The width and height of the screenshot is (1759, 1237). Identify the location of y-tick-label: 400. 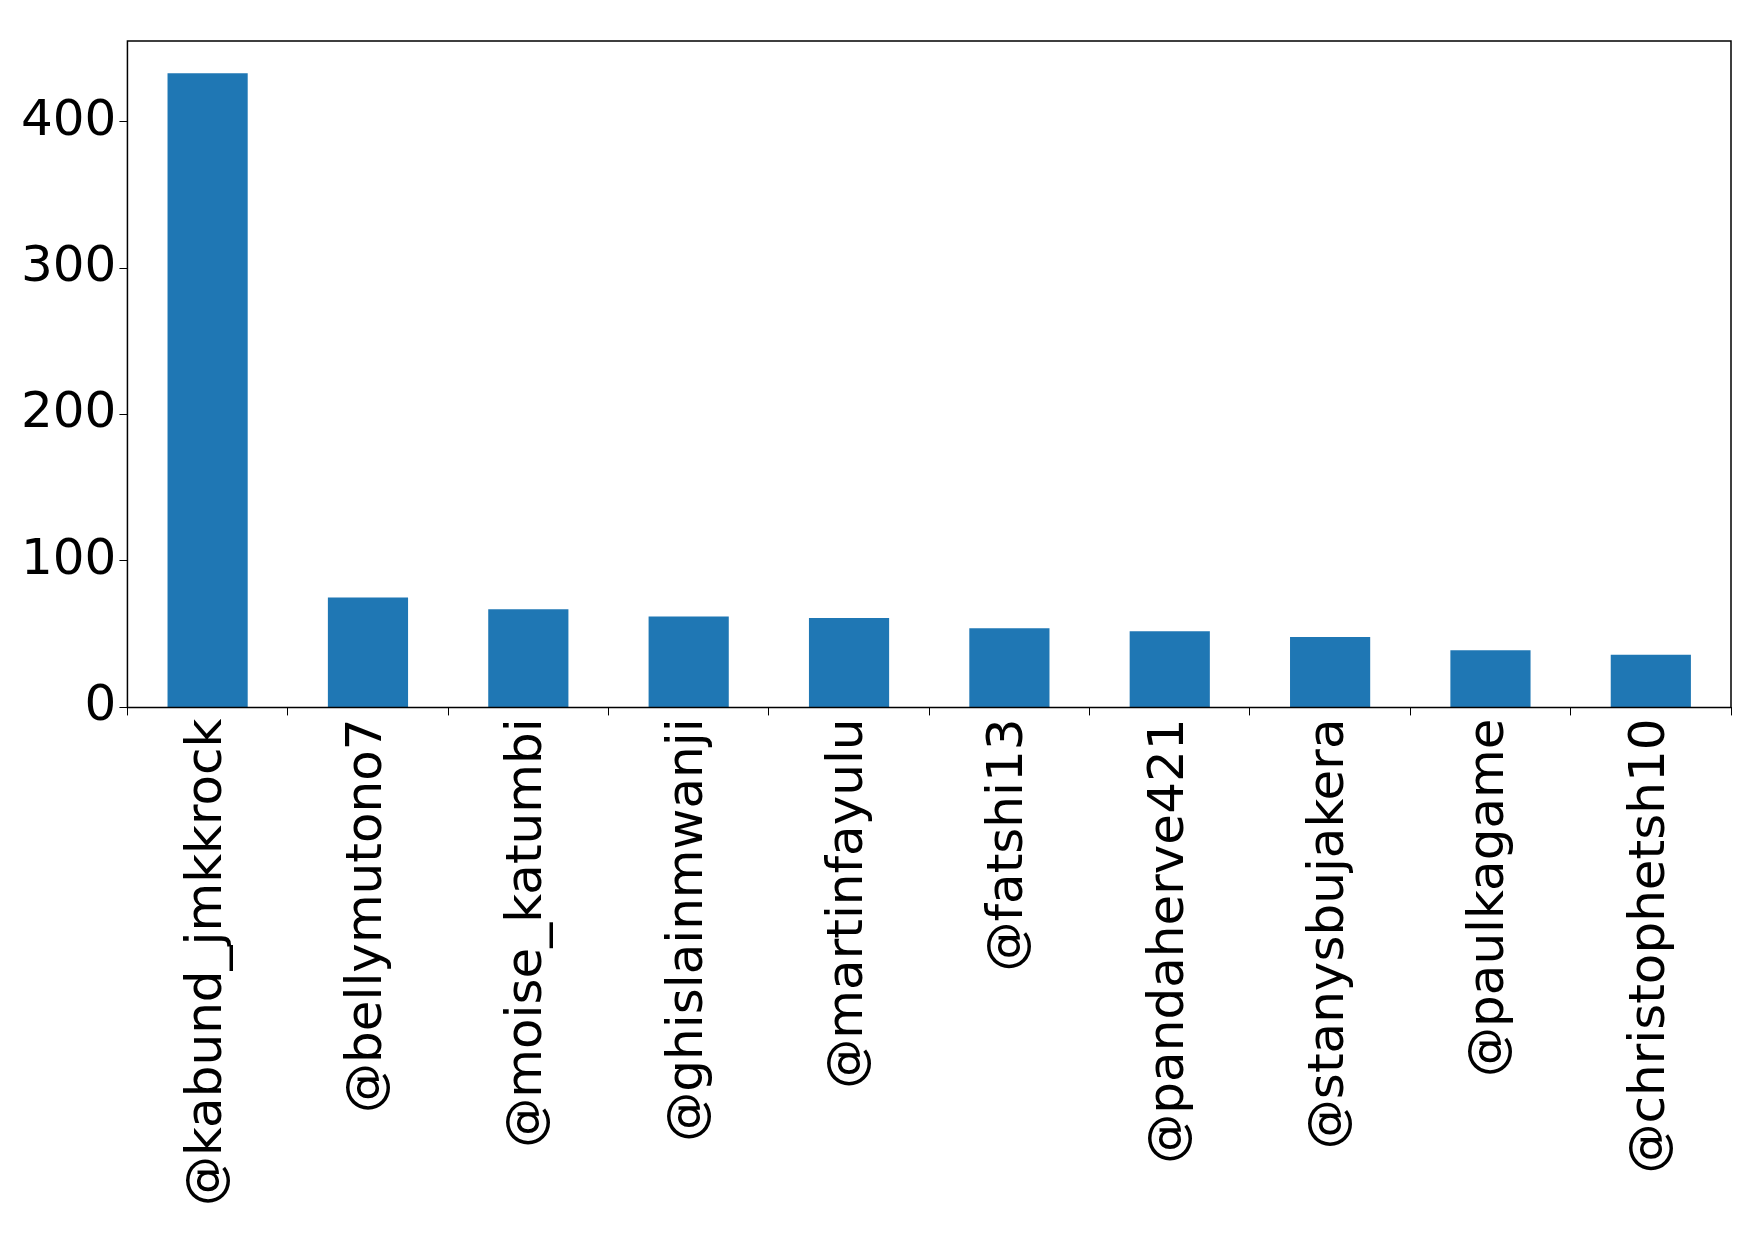
(69, 117).